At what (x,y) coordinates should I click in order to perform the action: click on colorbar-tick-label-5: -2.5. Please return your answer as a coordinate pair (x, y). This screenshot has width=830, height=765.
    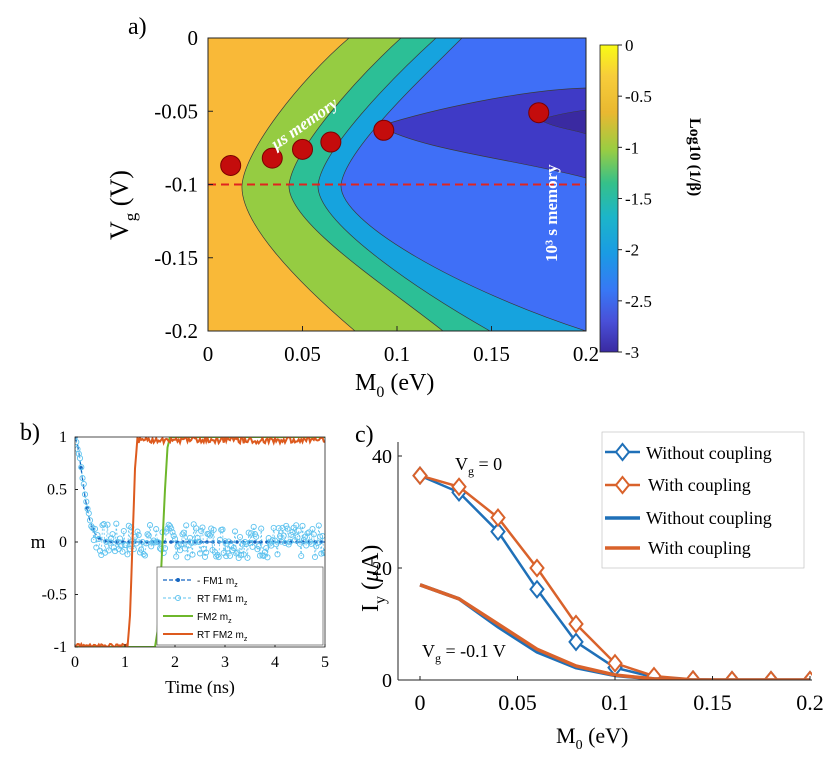
    Looking at the image, I should click on (638, 301).